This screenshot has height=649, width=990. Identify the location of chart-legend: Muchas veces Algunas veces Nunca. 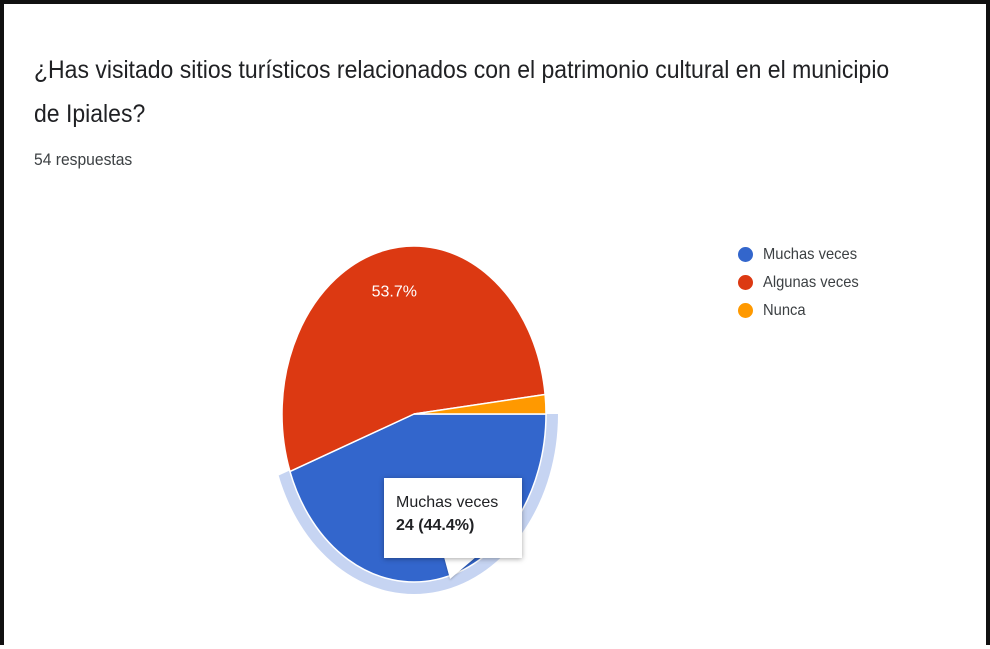
(802, 284).